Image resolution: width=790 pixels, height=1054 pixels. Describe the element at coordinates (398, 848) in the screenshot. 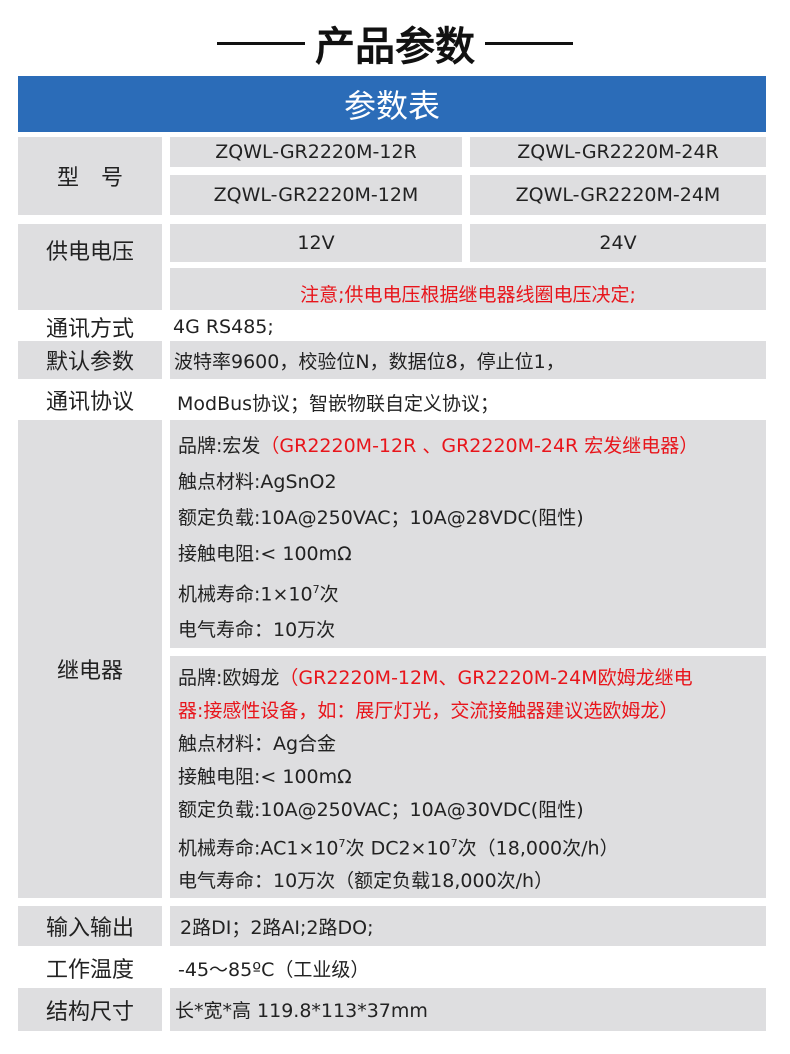

I see `mech-text: 次 DC2×10` at that location.